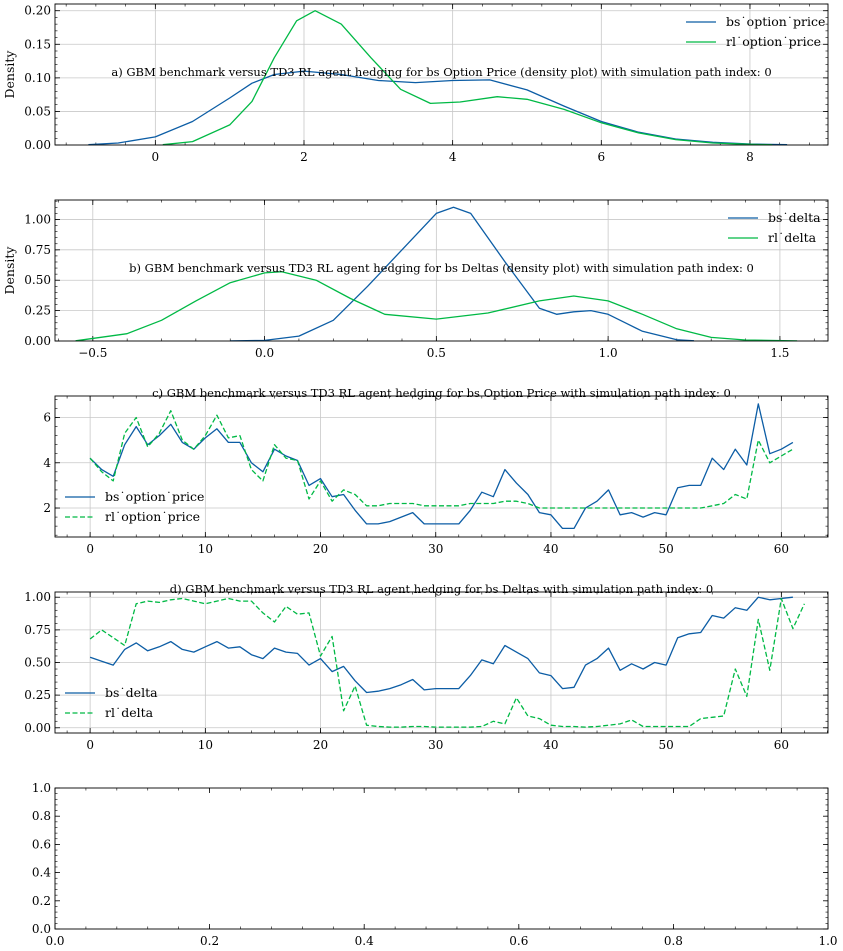 This screenshot has width=843, height=951. What do you see at coordinates (37, 78) in the screenshot?
I see `y-tick-label: 0.10` at bounding box center [37, 78].